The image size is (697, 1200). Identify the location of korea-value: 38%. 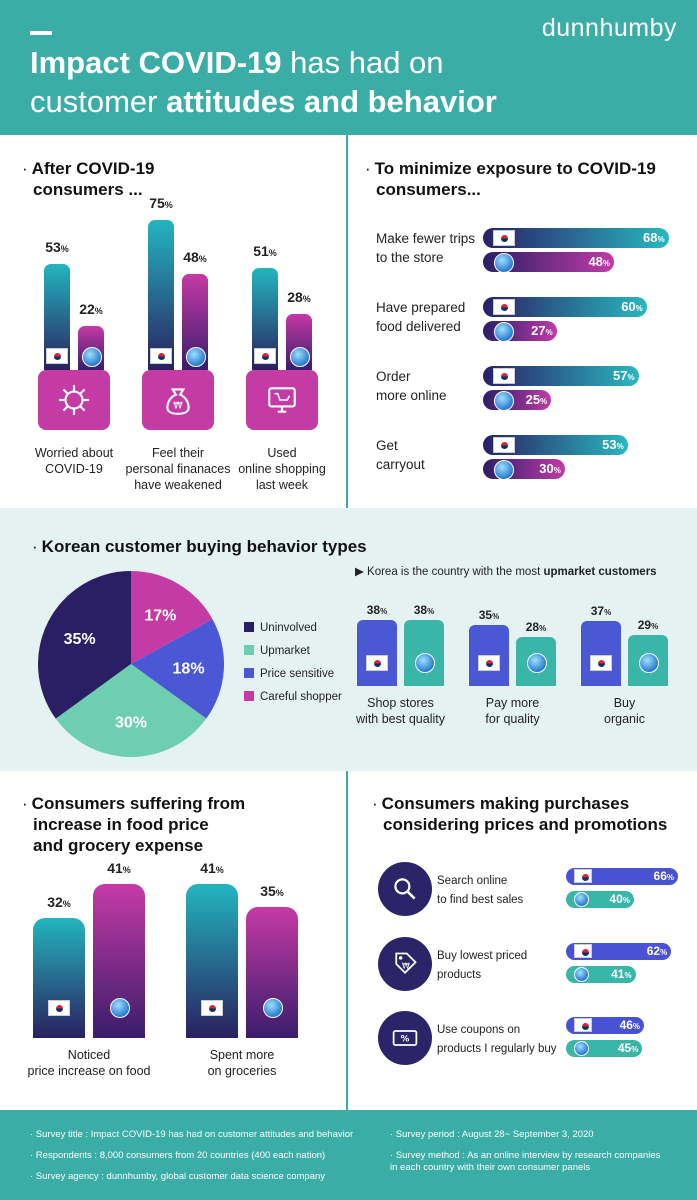
(377, 609).